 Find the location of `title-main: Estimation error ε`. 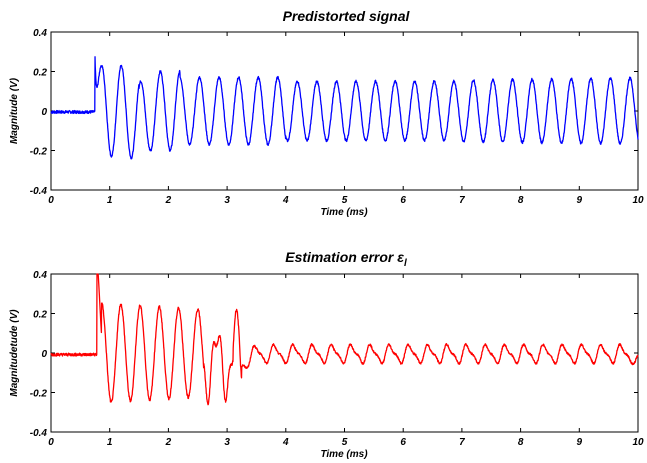

title-main: Estimation error ε is located at coordinates (344, 257).